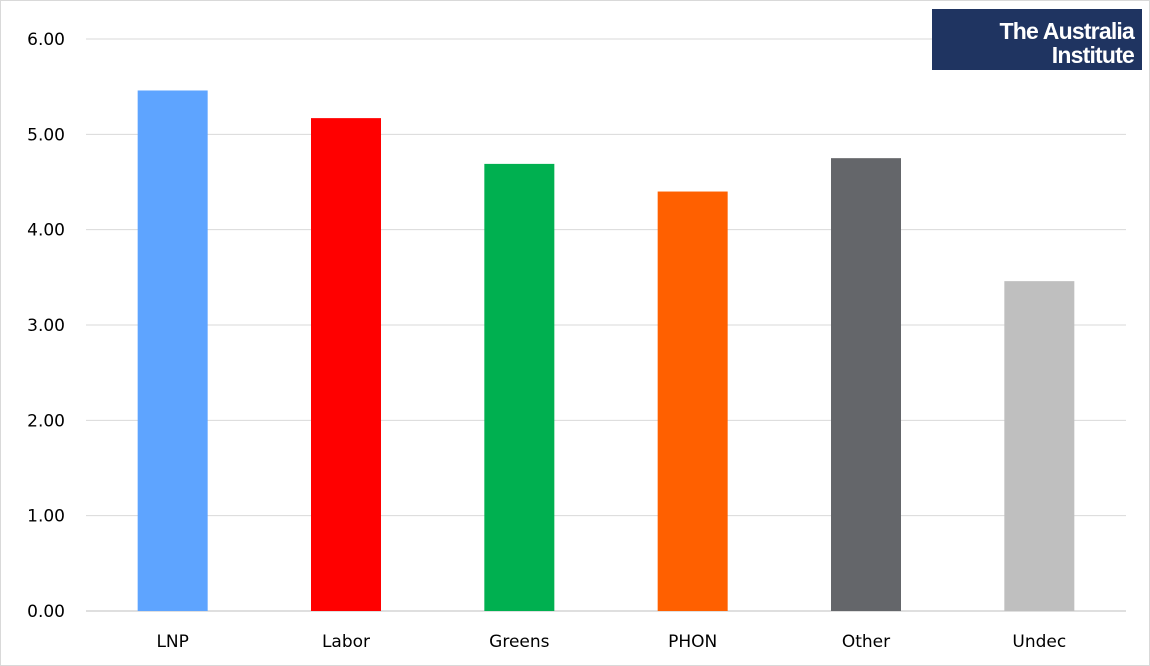 This screenshot has width=1150, height=666. Describe the element at coordinates (46, 135) in the screenshot. I see `y-tick-label: 5.00` at that location.